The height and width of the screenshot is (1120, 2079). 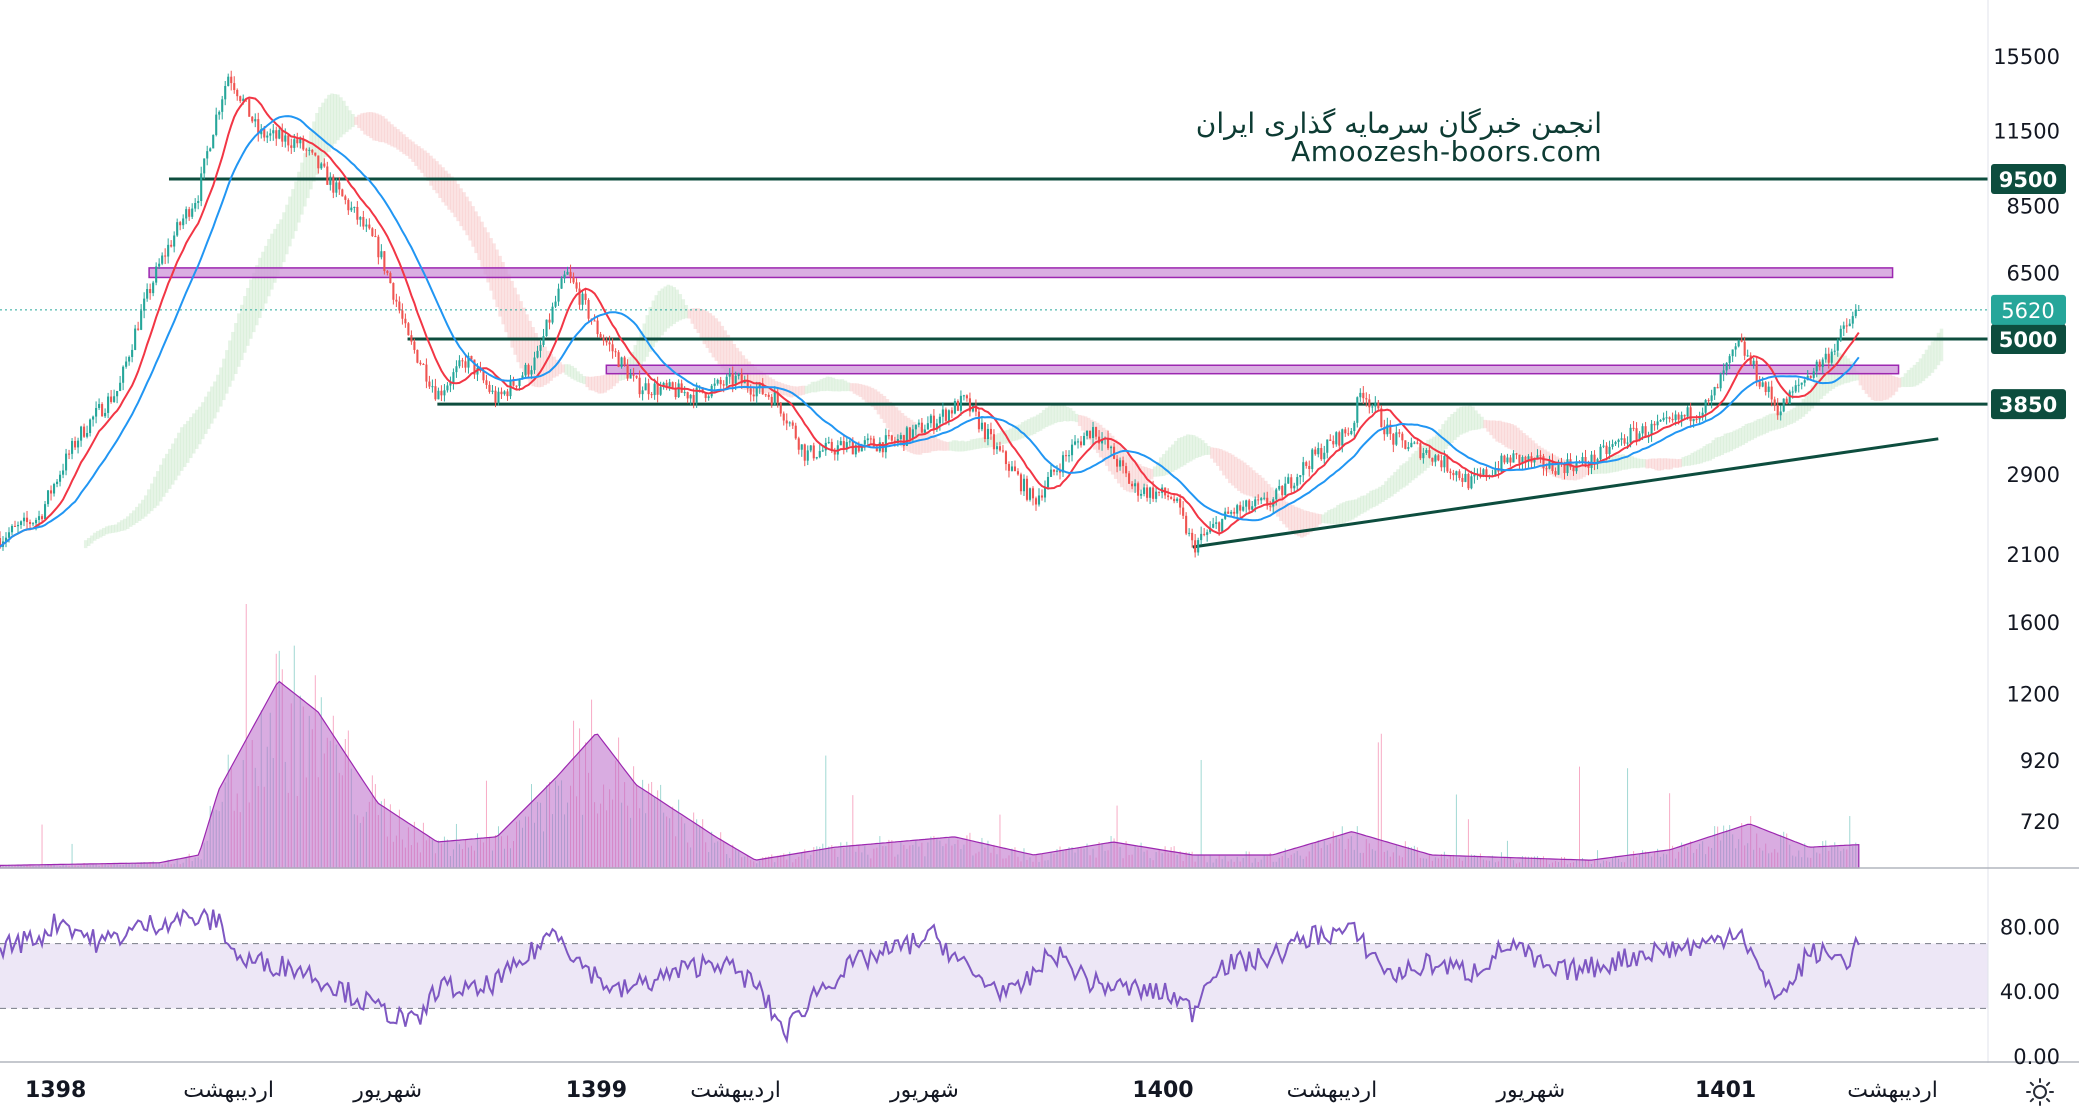 What do you see at coordinates (2036, 1057) in the screenshot?
I see `rsi-tick-label: 0.00` at bounding box center [2036, 1057].